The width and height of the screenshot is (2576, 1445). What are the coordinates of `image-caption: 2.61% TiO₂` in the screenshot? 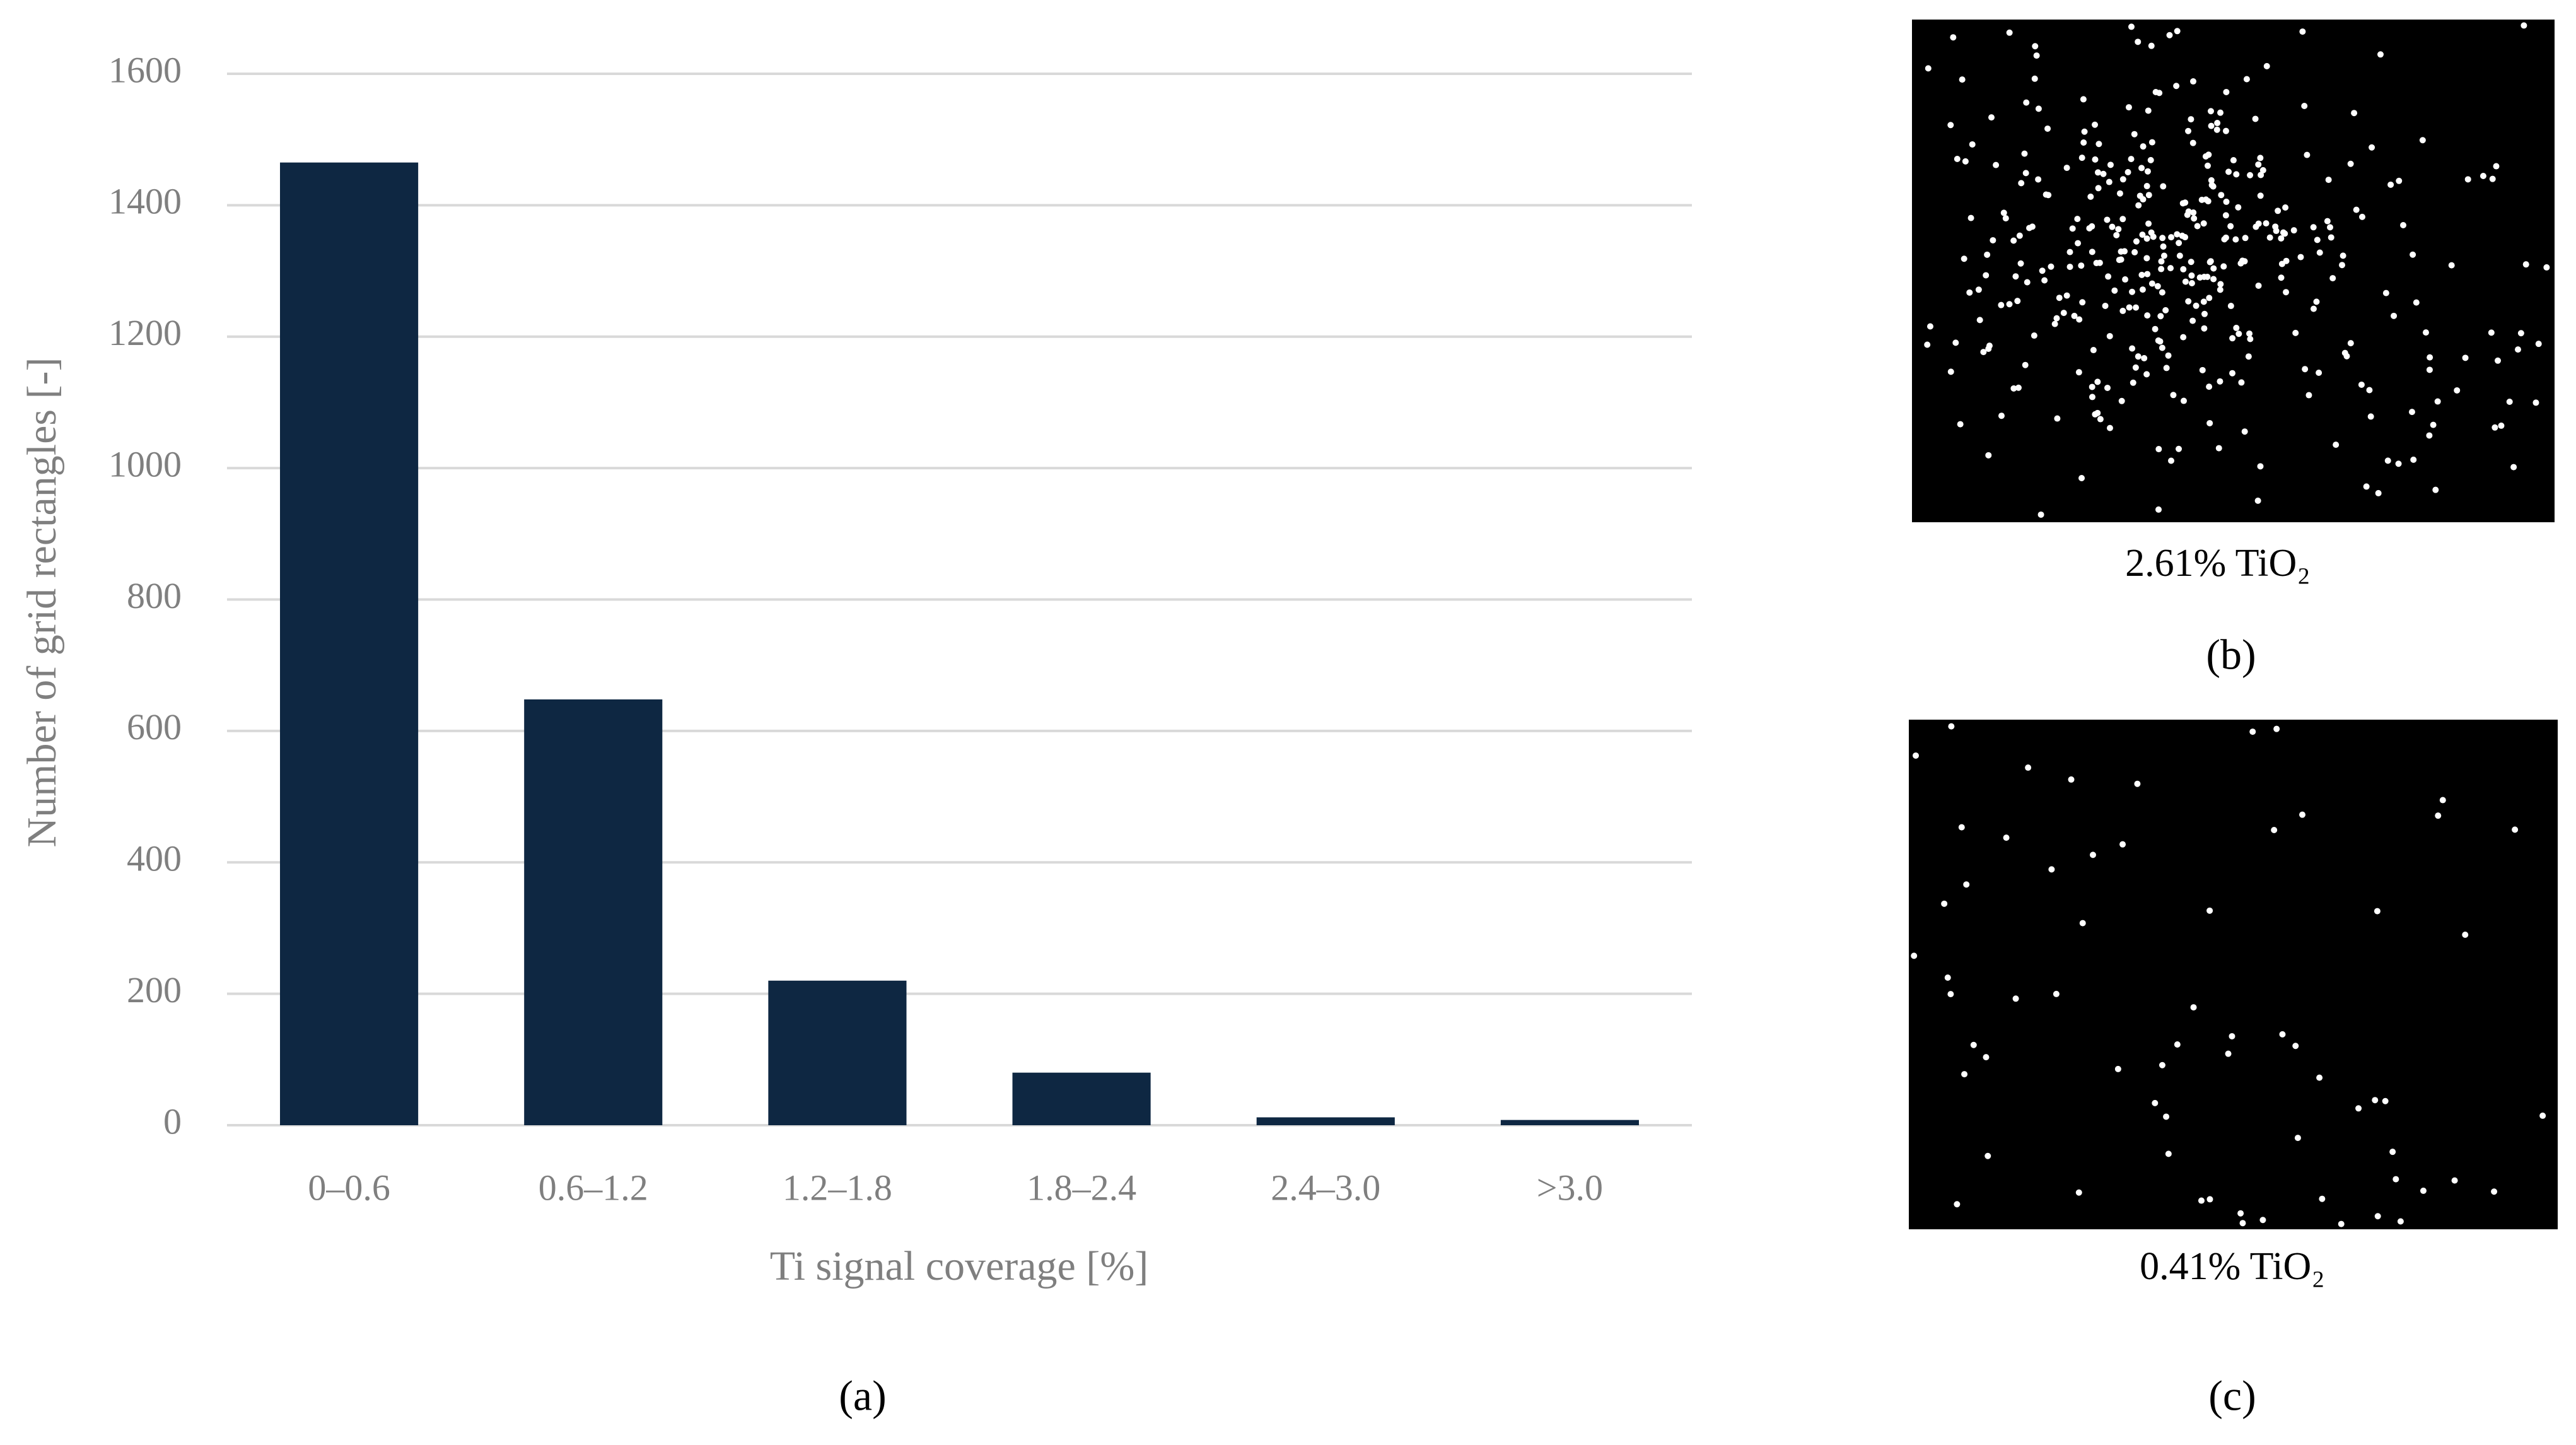 It's located at (2218, 564).